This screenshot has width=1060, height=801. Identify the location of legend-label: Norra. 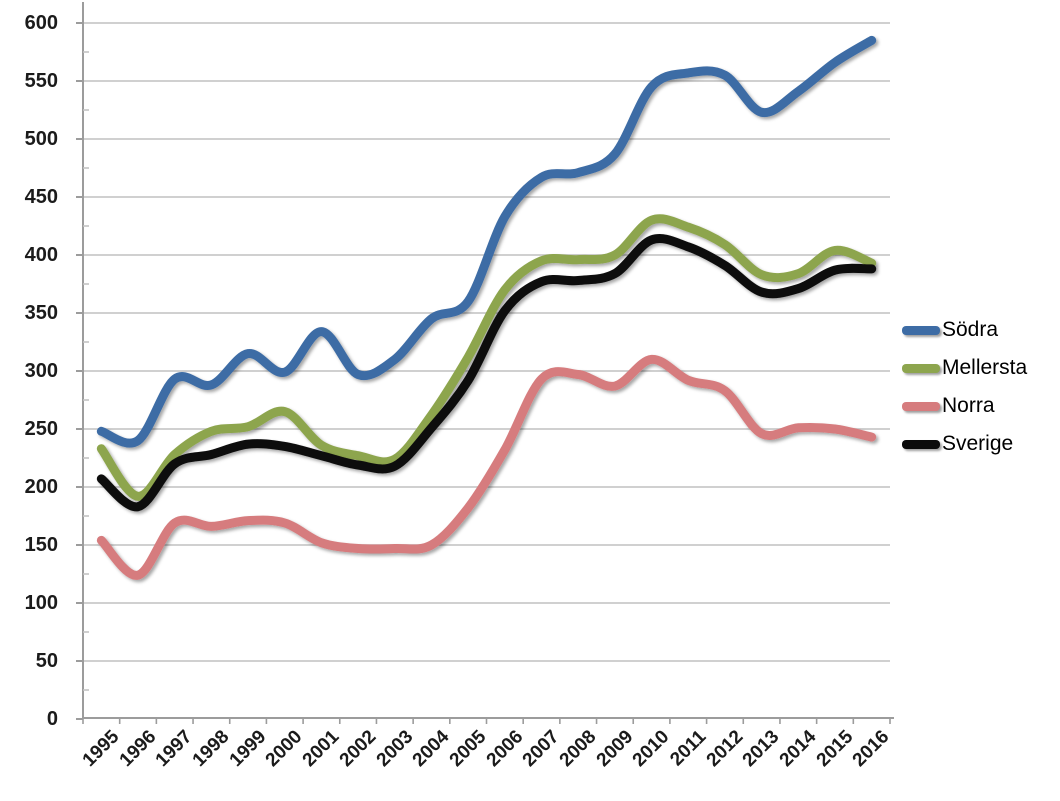
(968, 405).